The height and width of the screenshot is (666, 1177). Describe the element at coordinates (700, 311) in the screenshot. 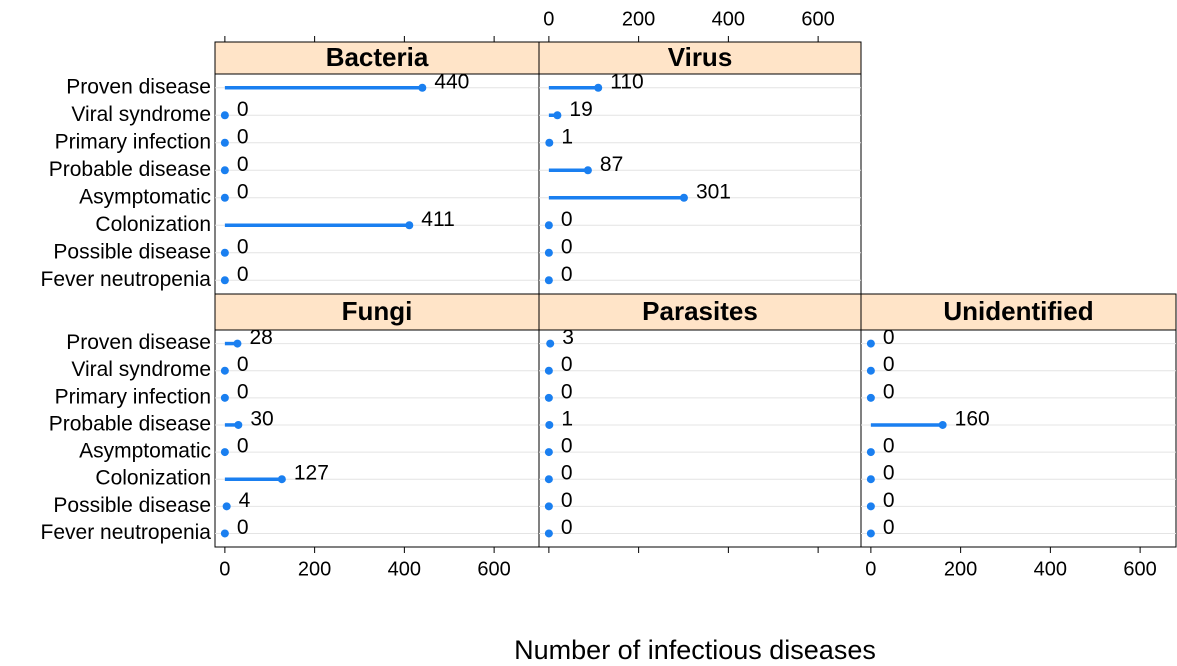

I see `panel-title: Parasites` at that location.